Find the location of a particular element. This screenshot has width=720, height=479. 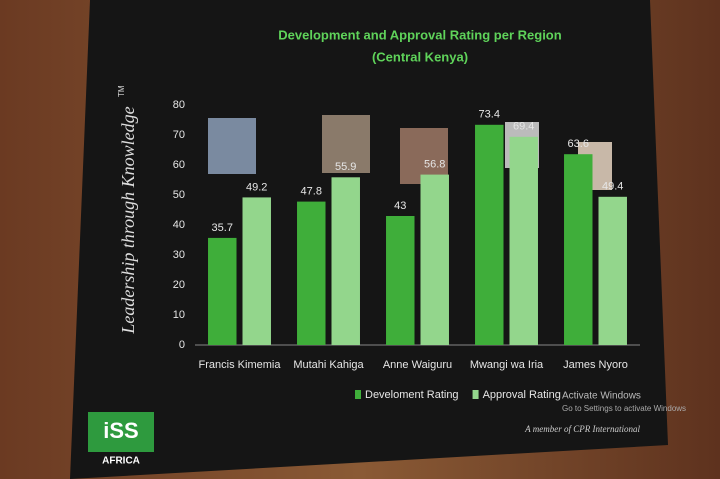

y-tick-label: 40 is located at coordinates (179, 225).